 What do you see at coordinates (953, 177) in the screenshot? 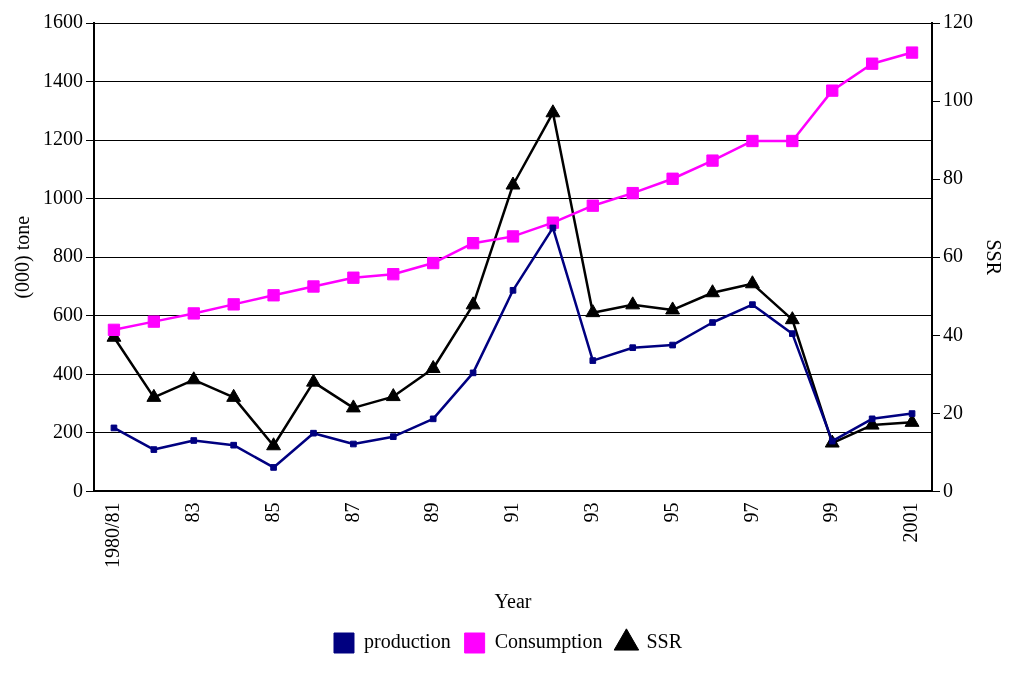
I see `y2-tick-label: 80` at bounding box center [953, 177].